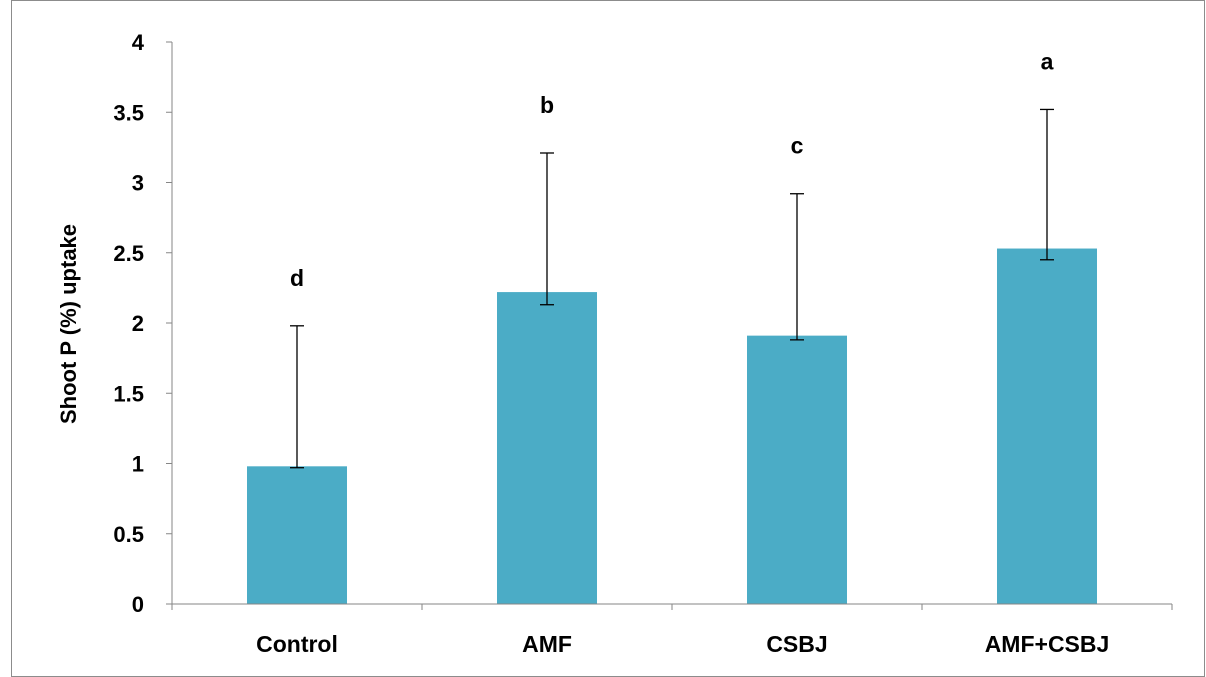 The height and width of the screenshot is (677, 1206). I want to click on bar-amf-csbj, so click(1047, 426).